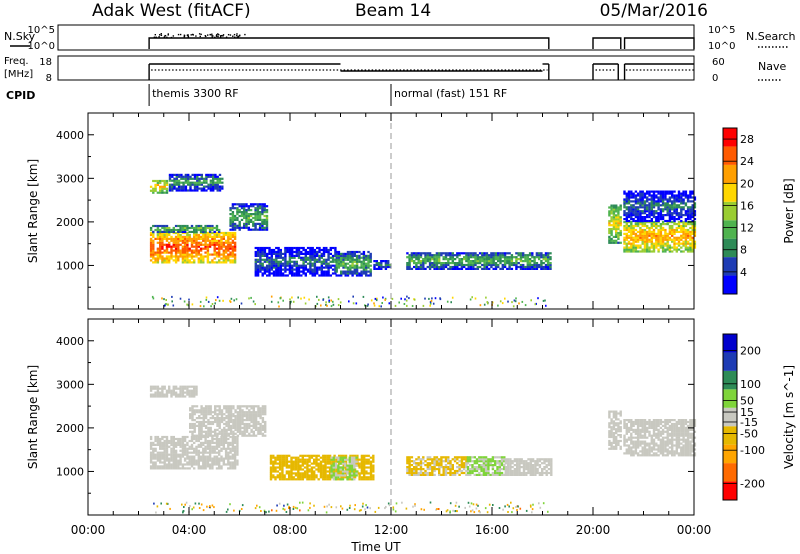  I want to click on nsearch-dot, so click(171, 37).